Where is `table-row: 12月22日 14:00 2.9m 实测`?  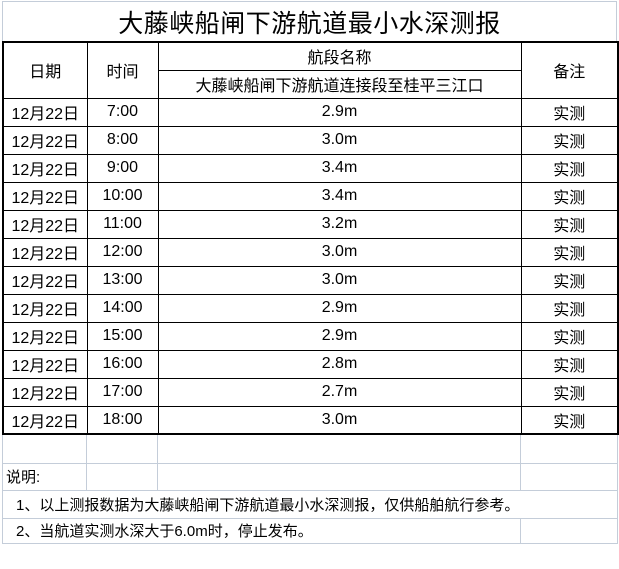
table-row: 12月22日 14:00 2.9m 实测 is located at coordinates (310, 308).